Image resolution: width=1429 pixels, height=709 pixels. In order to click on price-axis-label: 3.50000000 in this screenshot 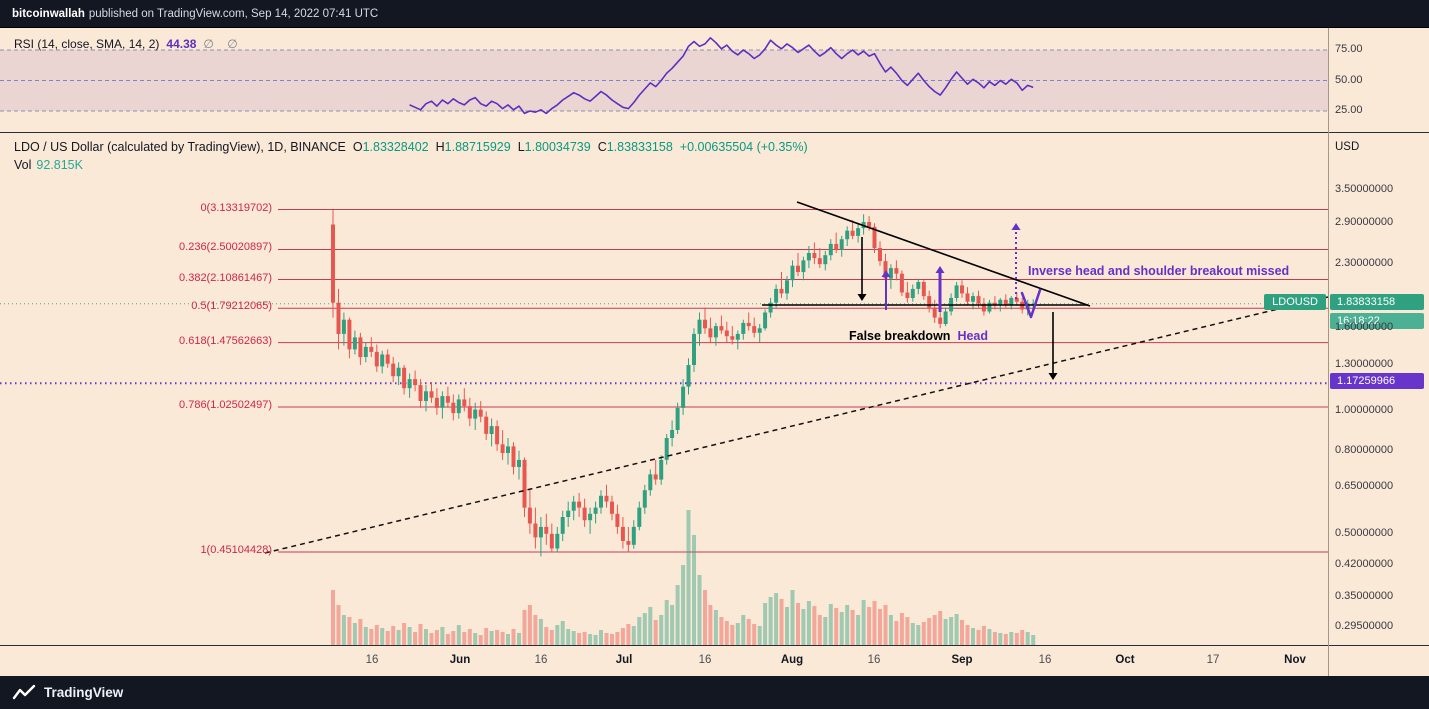, I will do `click(1364, 189)`.